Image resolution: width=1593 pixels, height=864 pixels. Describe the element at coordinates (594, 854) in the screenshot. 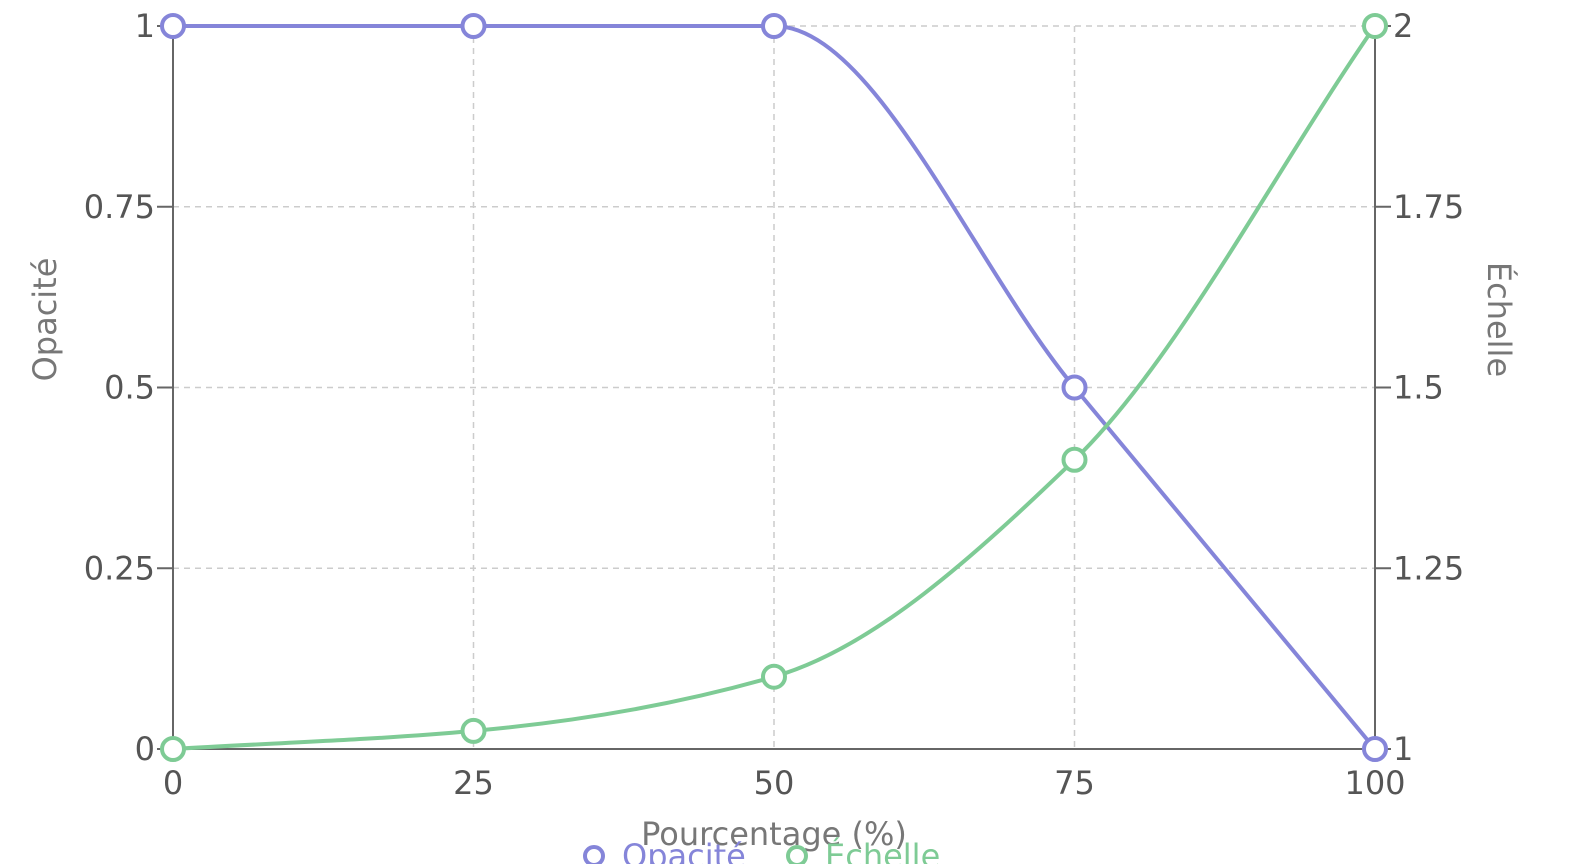

I see `legend-marker-opacite` at that location.